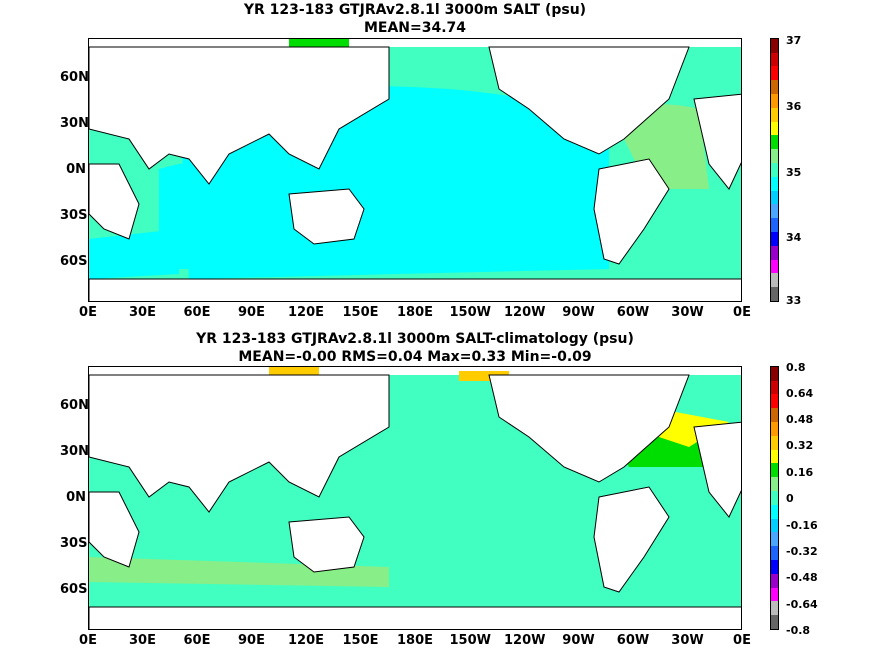 The width and height of the screenshot is (875, 656). Describe the element at coordinates (134, 254) in the screenshot. I see `map1-southern-fresh` at that location.